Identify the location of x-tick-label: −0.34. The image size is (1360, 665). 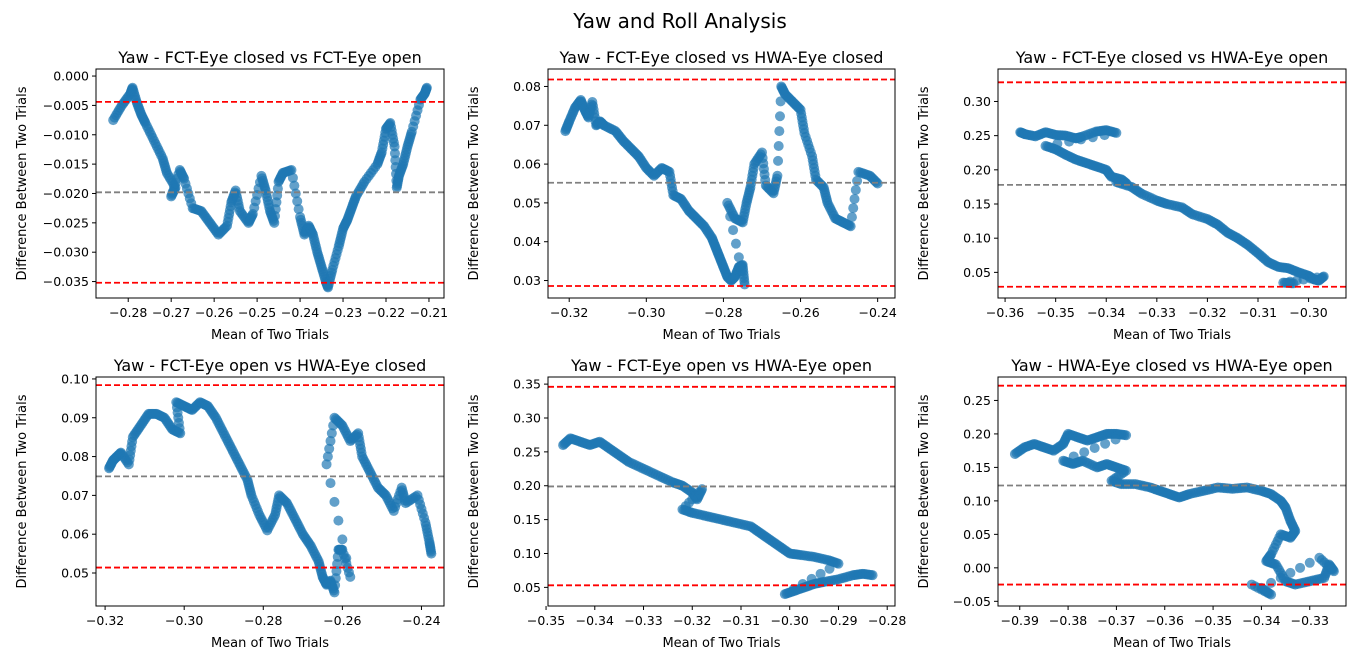
(1261, 620).